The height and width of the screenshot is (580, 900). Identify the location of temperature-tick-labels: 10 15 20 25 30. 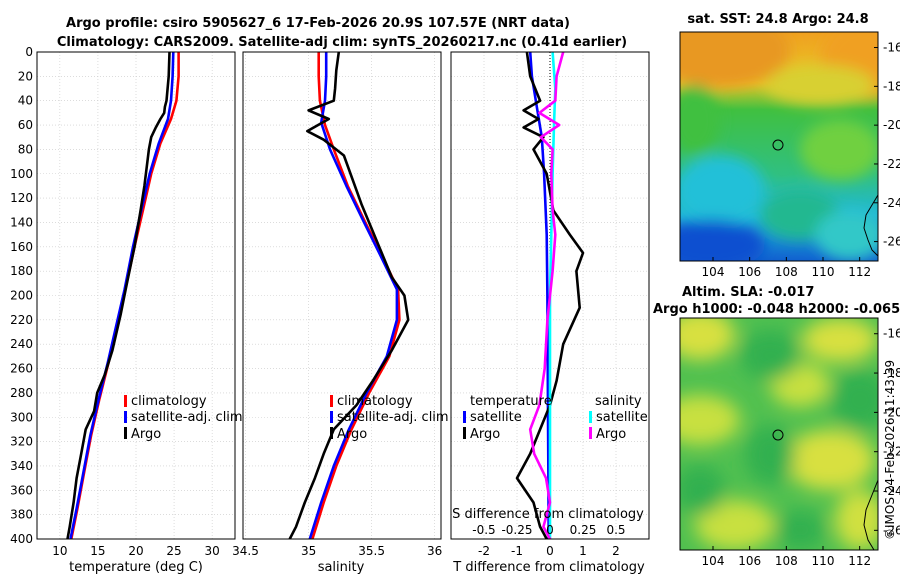
(136, 551).